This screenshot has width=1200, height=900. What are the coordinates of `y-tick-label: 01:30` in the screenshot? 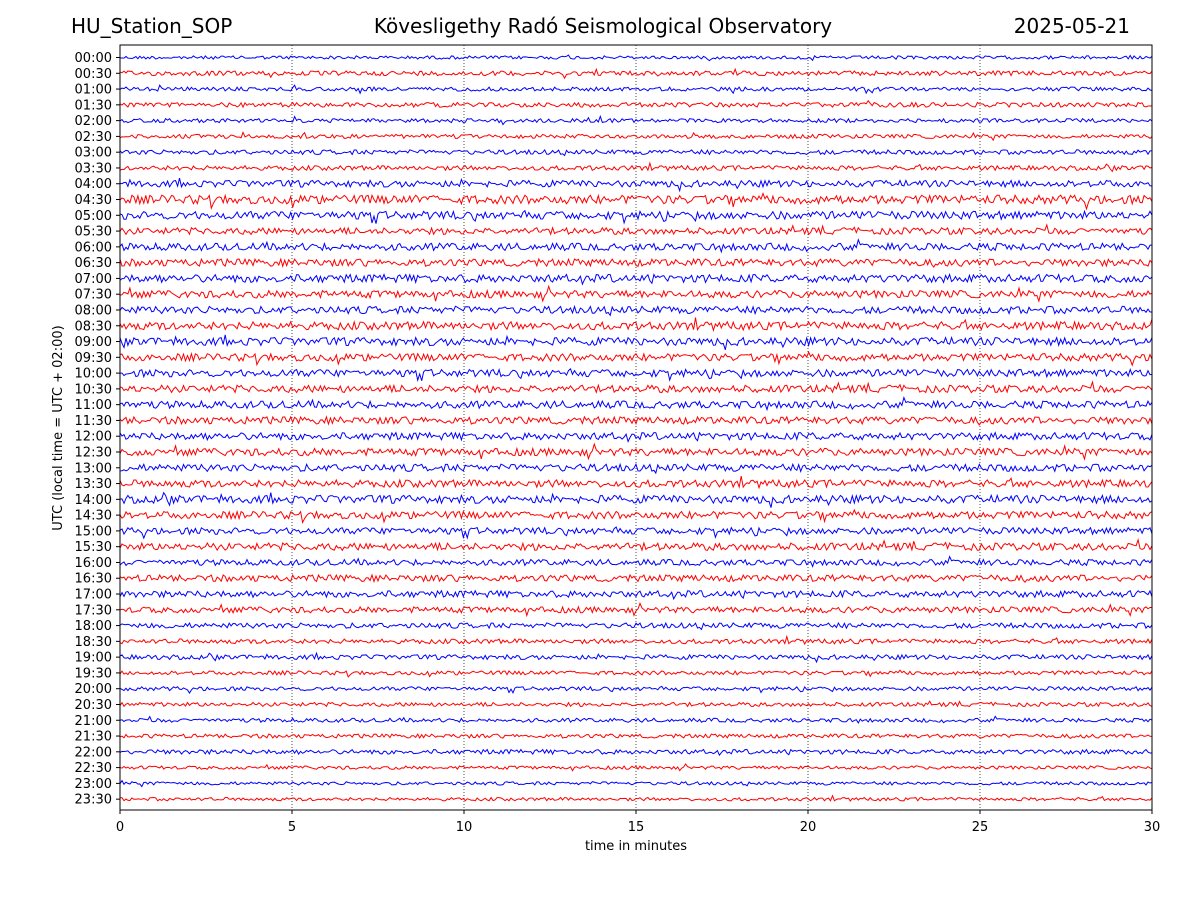 It's located at (93, 105).